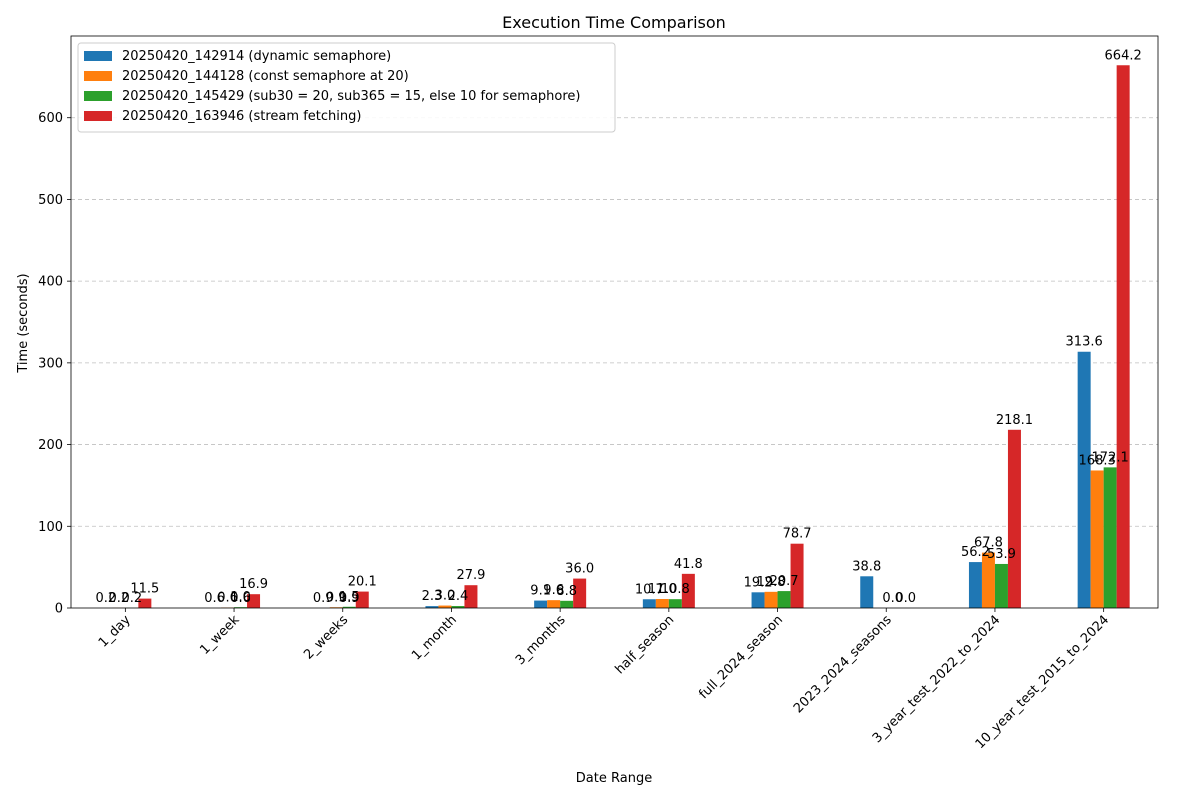 The image size is (1200, 800). I want to click on data-label: 313.6, so click(1084, 342).